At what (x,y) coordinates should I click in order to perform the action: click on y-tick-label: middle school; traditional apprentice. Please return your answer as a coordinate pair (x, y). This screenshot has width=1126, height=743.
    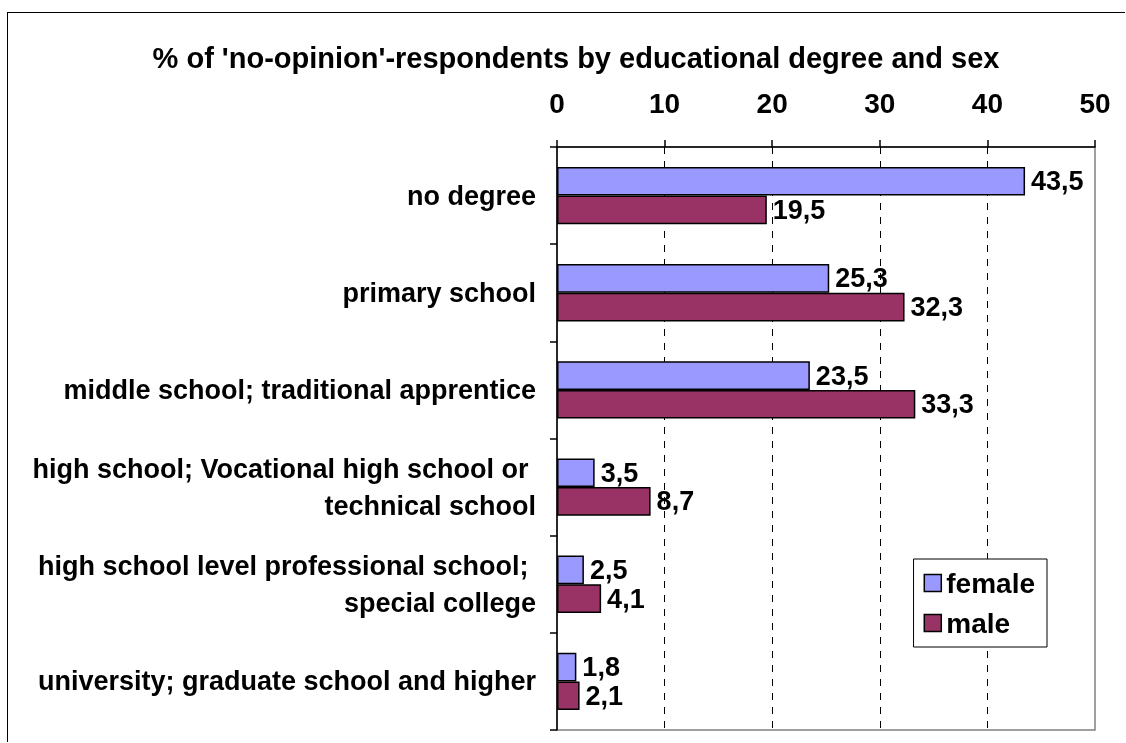
    Looking at the image, I should click on (299, 389).